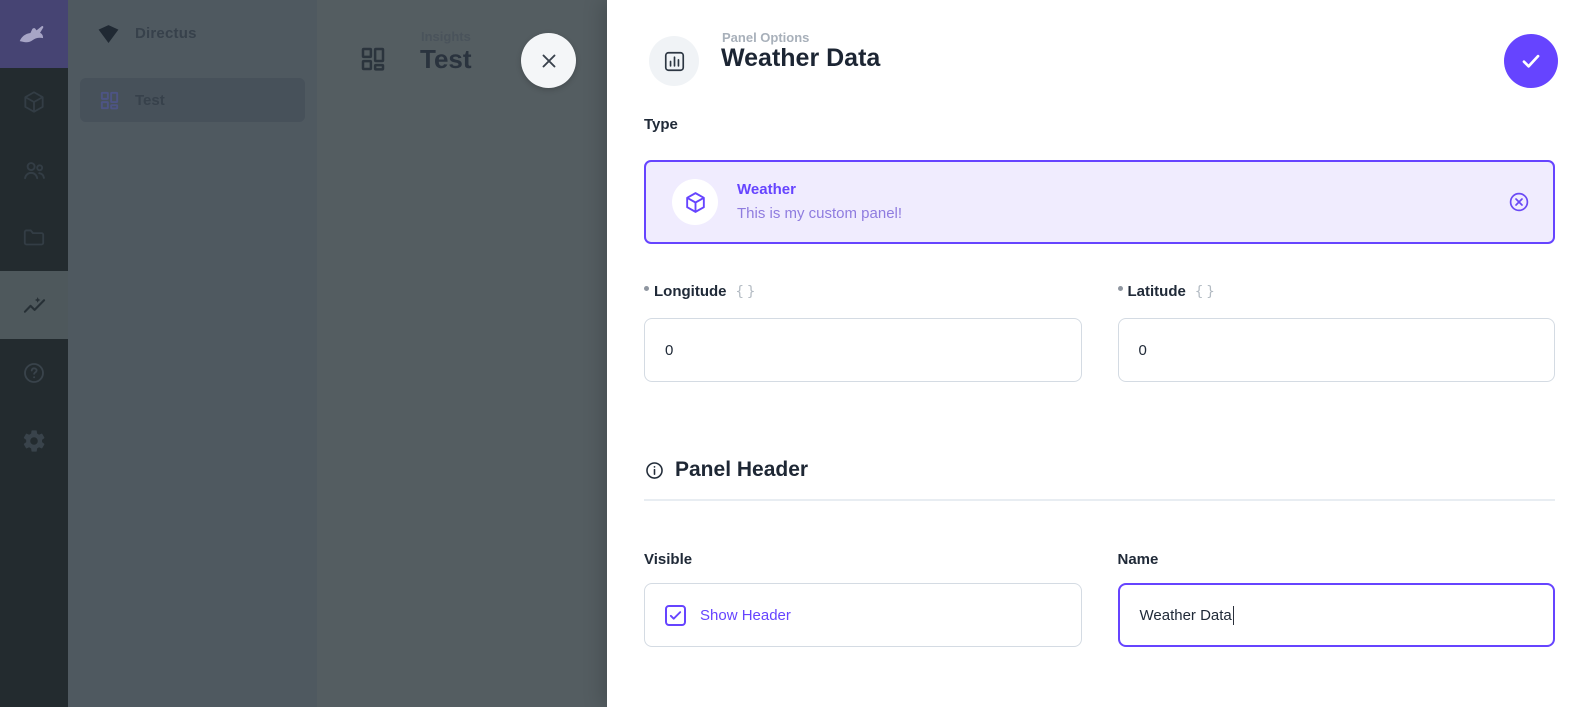 This screenshot has width=1591, height=707. Describe the element at coordinates (1099, 350) in the screenshot. I see `lonlat-inputs-row` at that location.